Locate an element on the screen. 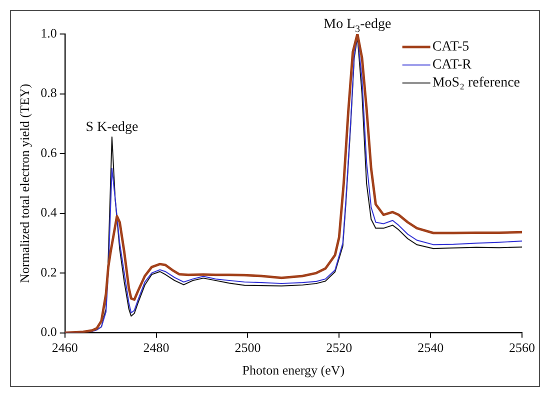 The height and width of the screenshot is (397, 550). x-tick-label: 2520 is located at coordinates (339, 348).